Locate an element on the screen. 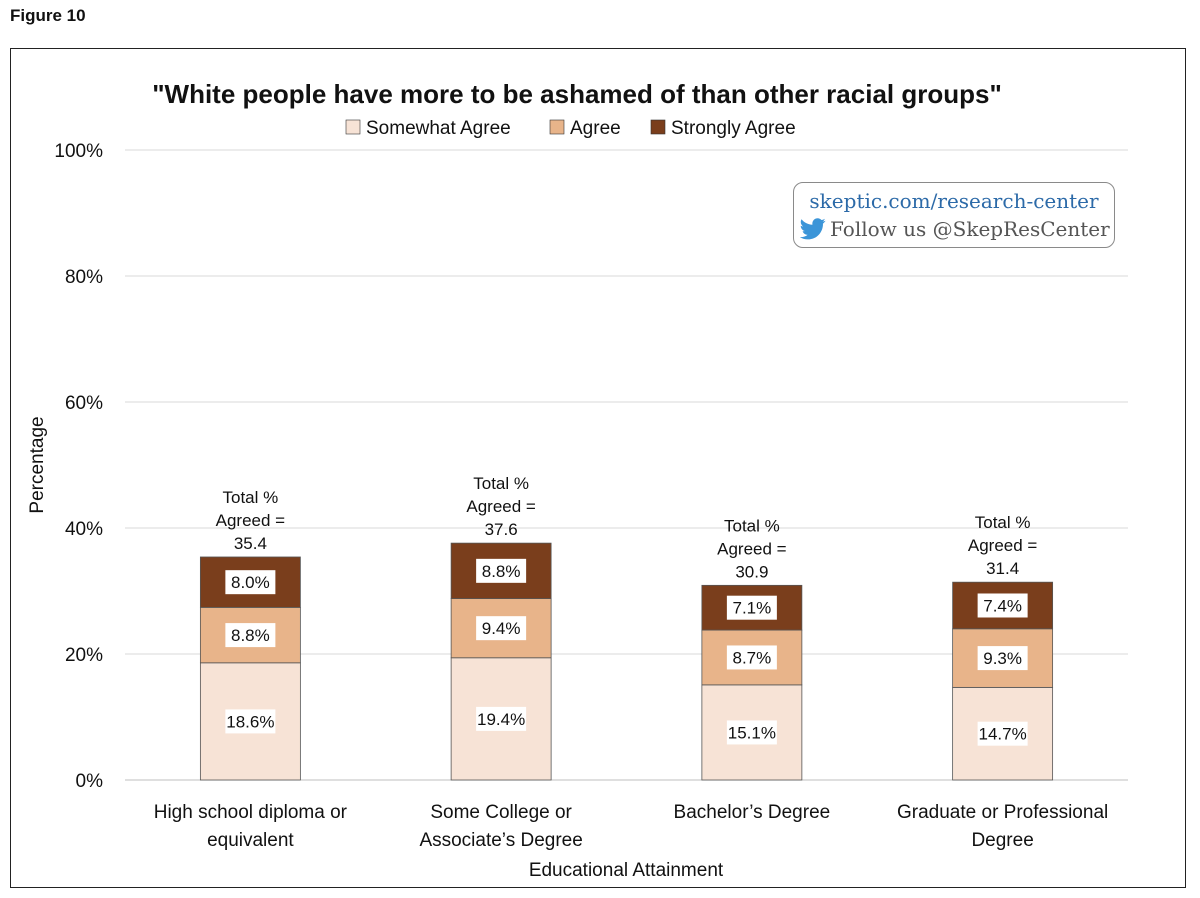 The height and width of the screenshot is (898, 1200). badge-follow-text: Follow us @SkepResCenter is located at coordinates (970, 229).